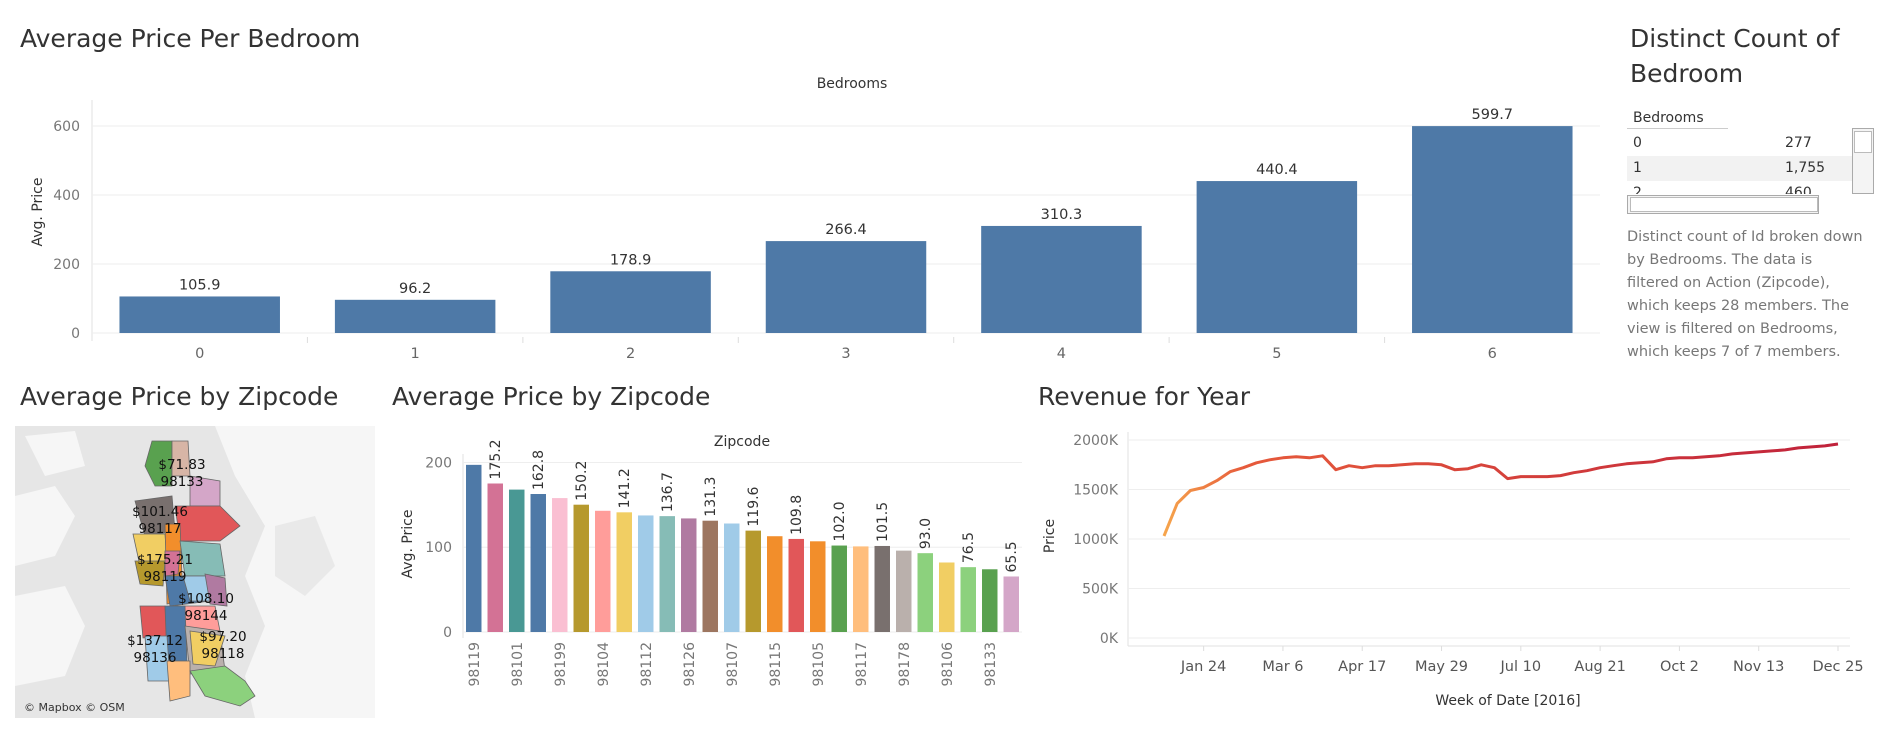 This screenshot has width=1880, height=730. I want to click on zip-bars, so click(742, 548).